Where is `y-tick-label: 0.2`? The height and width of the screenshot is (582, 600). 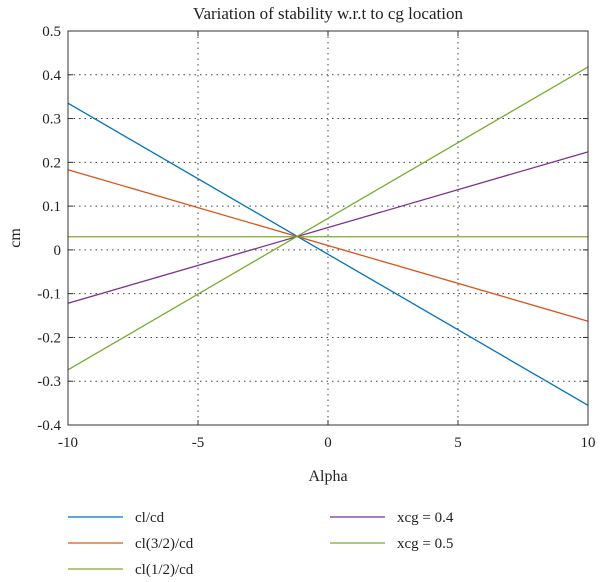 y-tick-label: 0.2 is located at coordinates (51, 163).